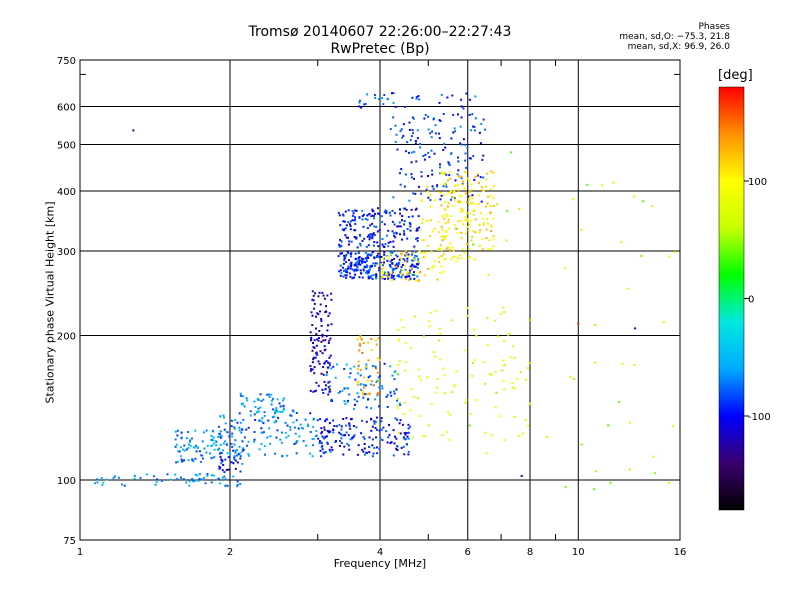 This screenshot has height=600, width=800. I want to click on y-tick-label: 300, so click(66, 252).